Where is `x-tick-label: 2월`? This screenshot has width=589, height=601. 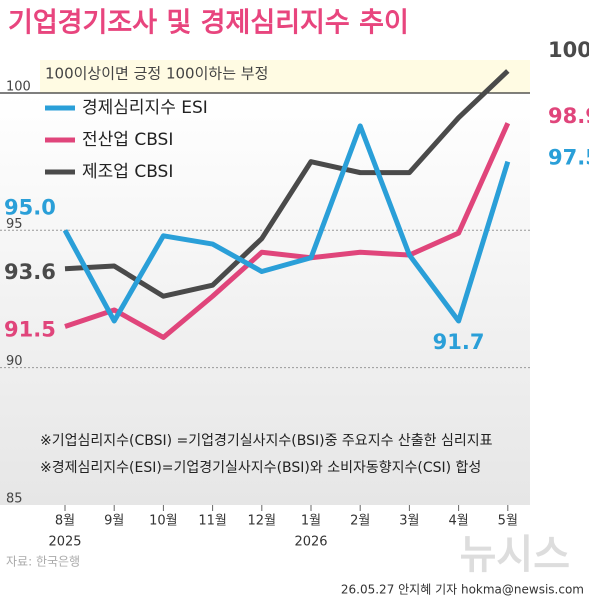 x-tick-label: 2월 is located at coordinates (360, 521).